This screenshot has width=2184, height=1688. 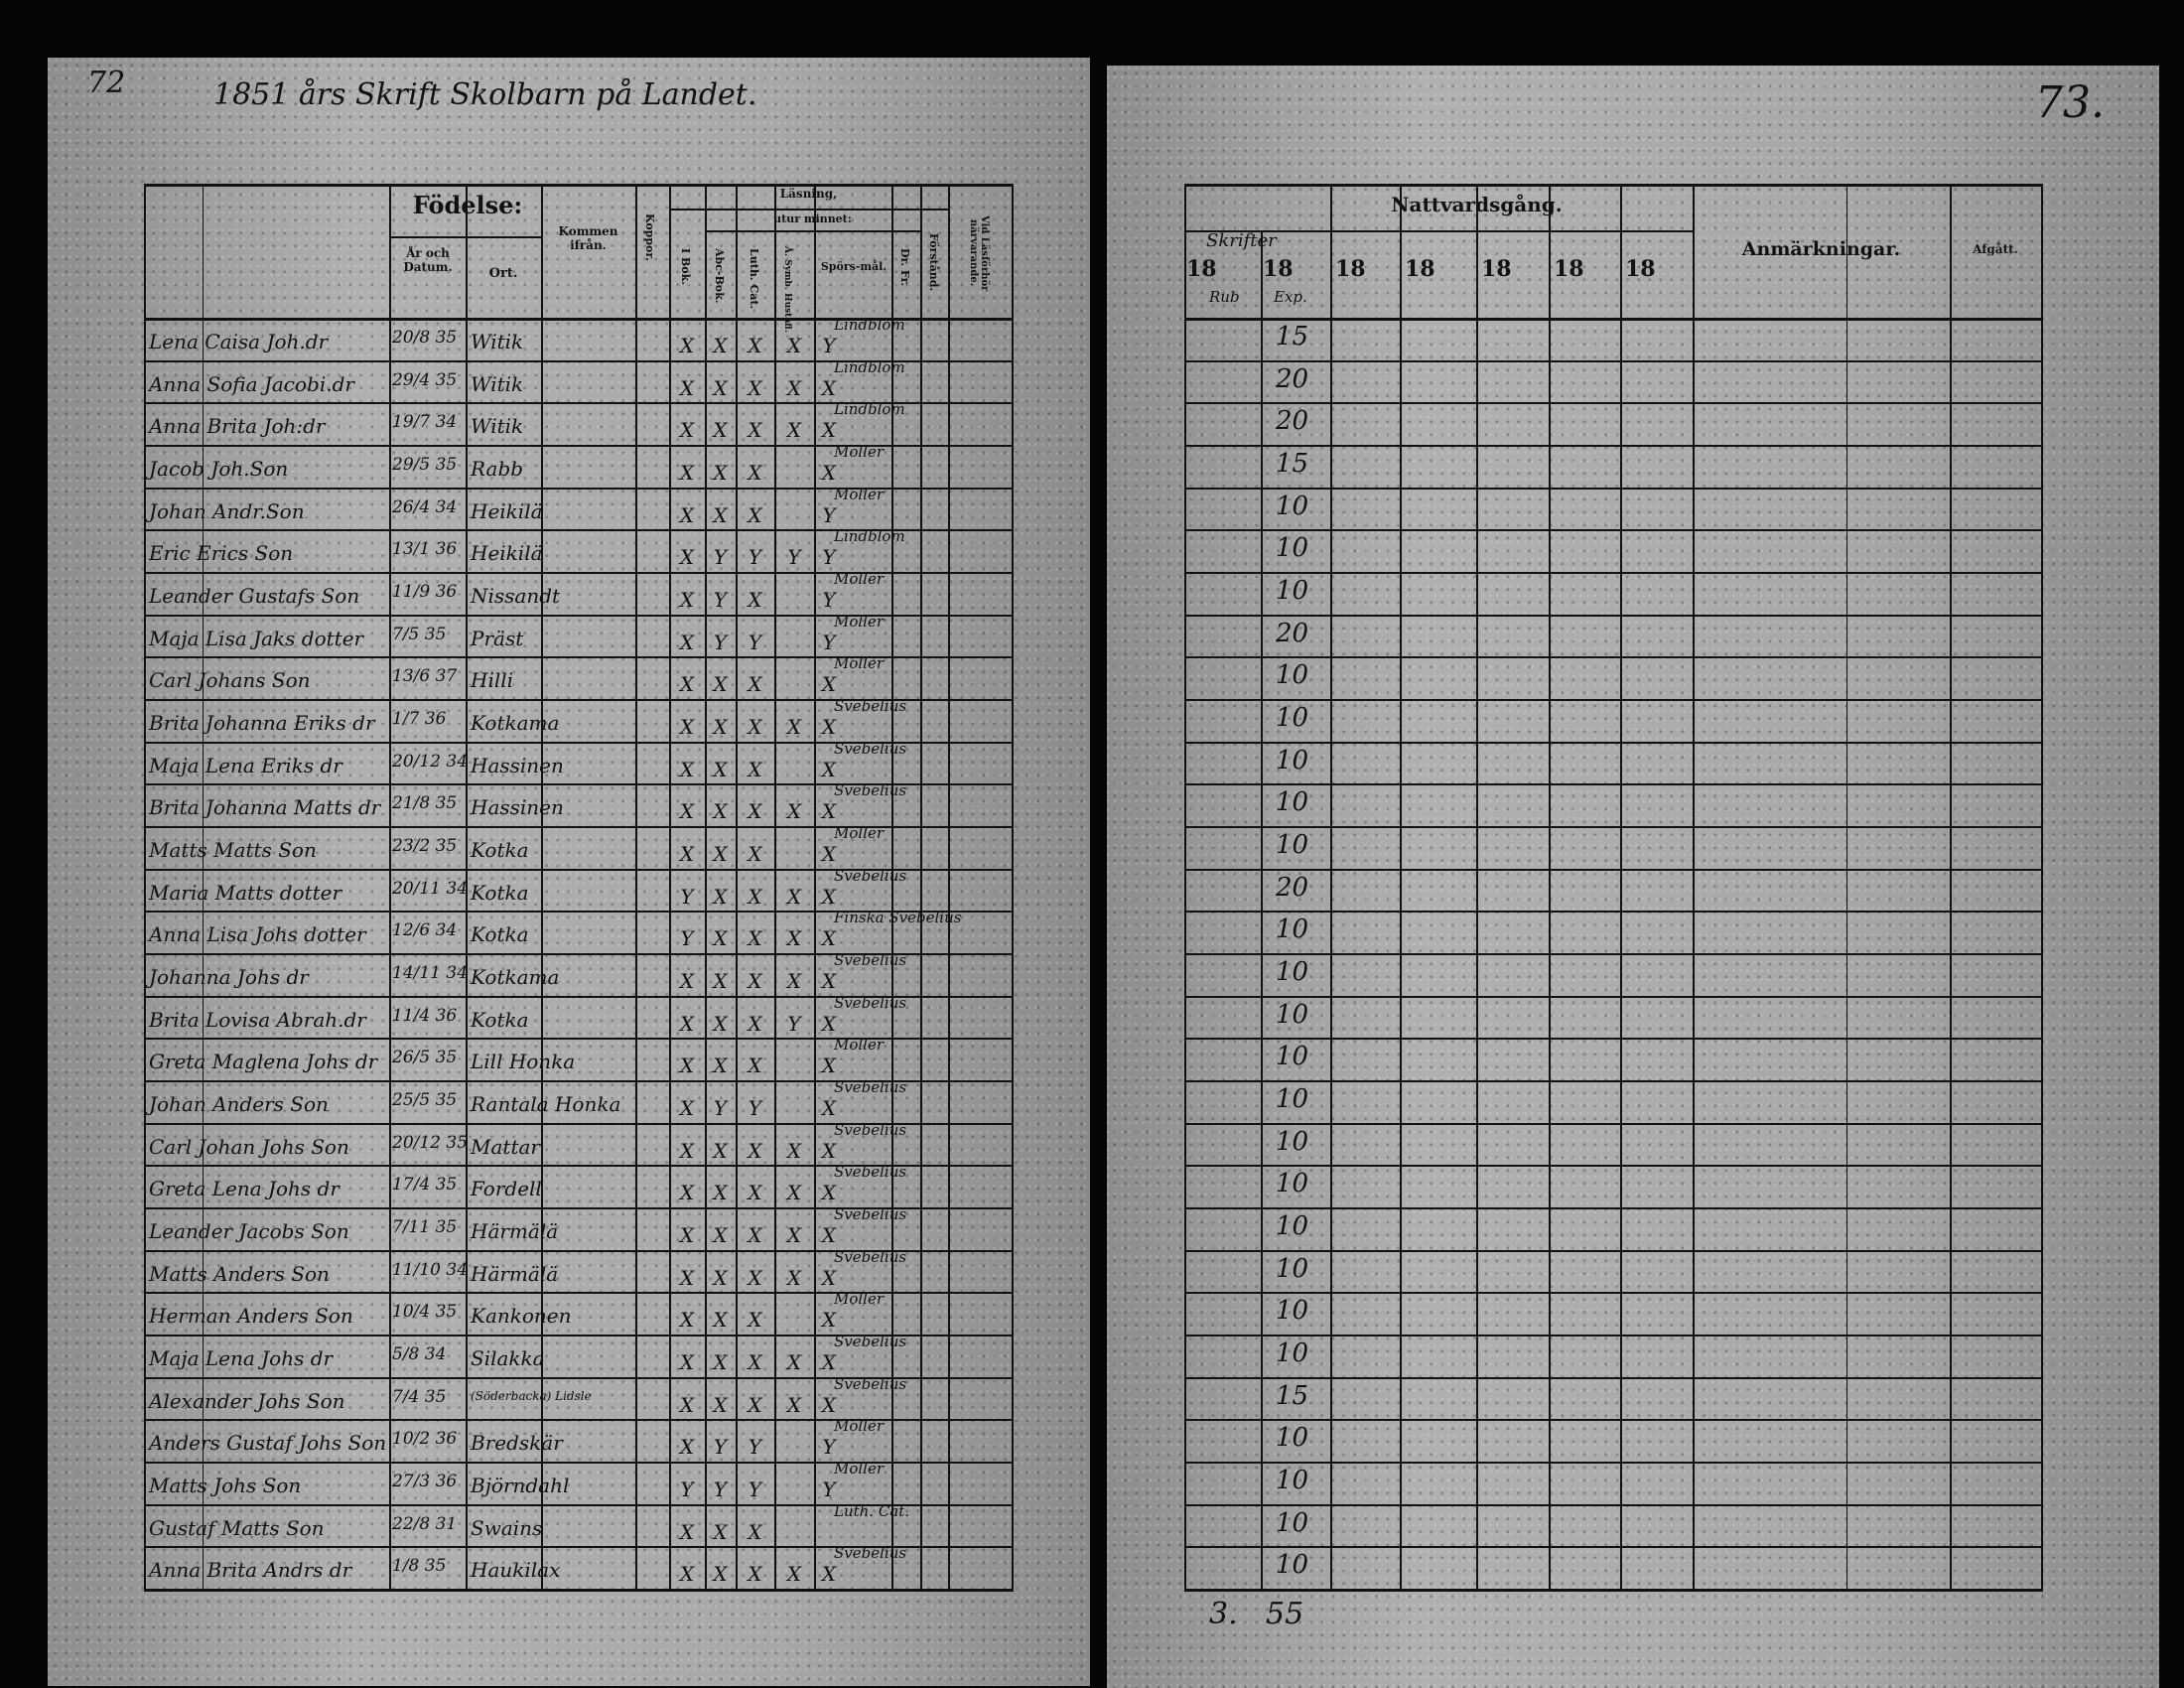 What do you see at coordinates (467, 205) in the screenshot?
I see `header-fodelse: Födelse:` at bounding box center [467, 205].